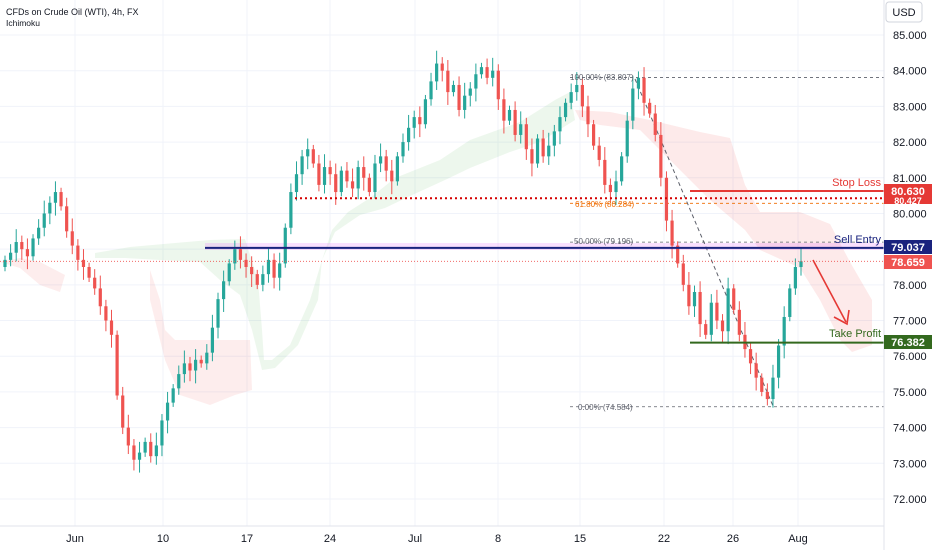 This screenshot has width=932, height=550. What do you see at coordinates (910, 214) in the screenshot?
I see `price-tick: 80.000` at bounding box center [910, 214].